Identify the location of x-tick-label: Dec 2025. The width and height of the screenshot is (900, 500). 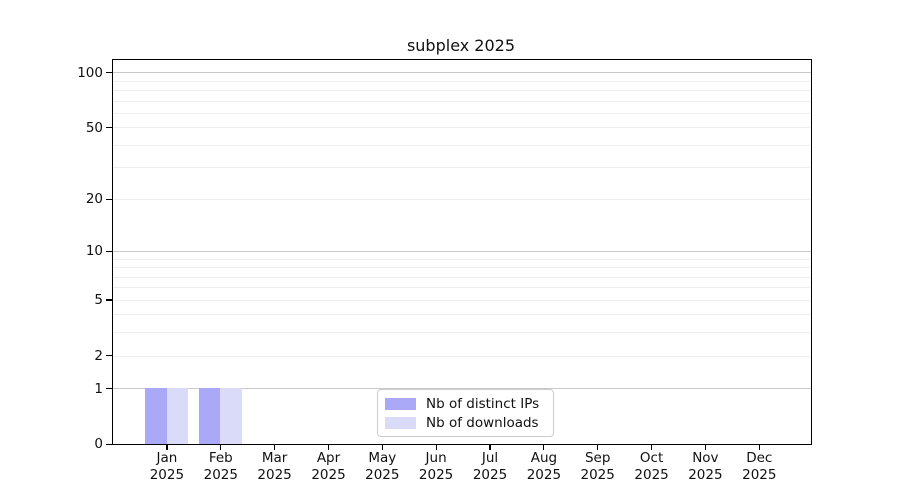
(759, 467).